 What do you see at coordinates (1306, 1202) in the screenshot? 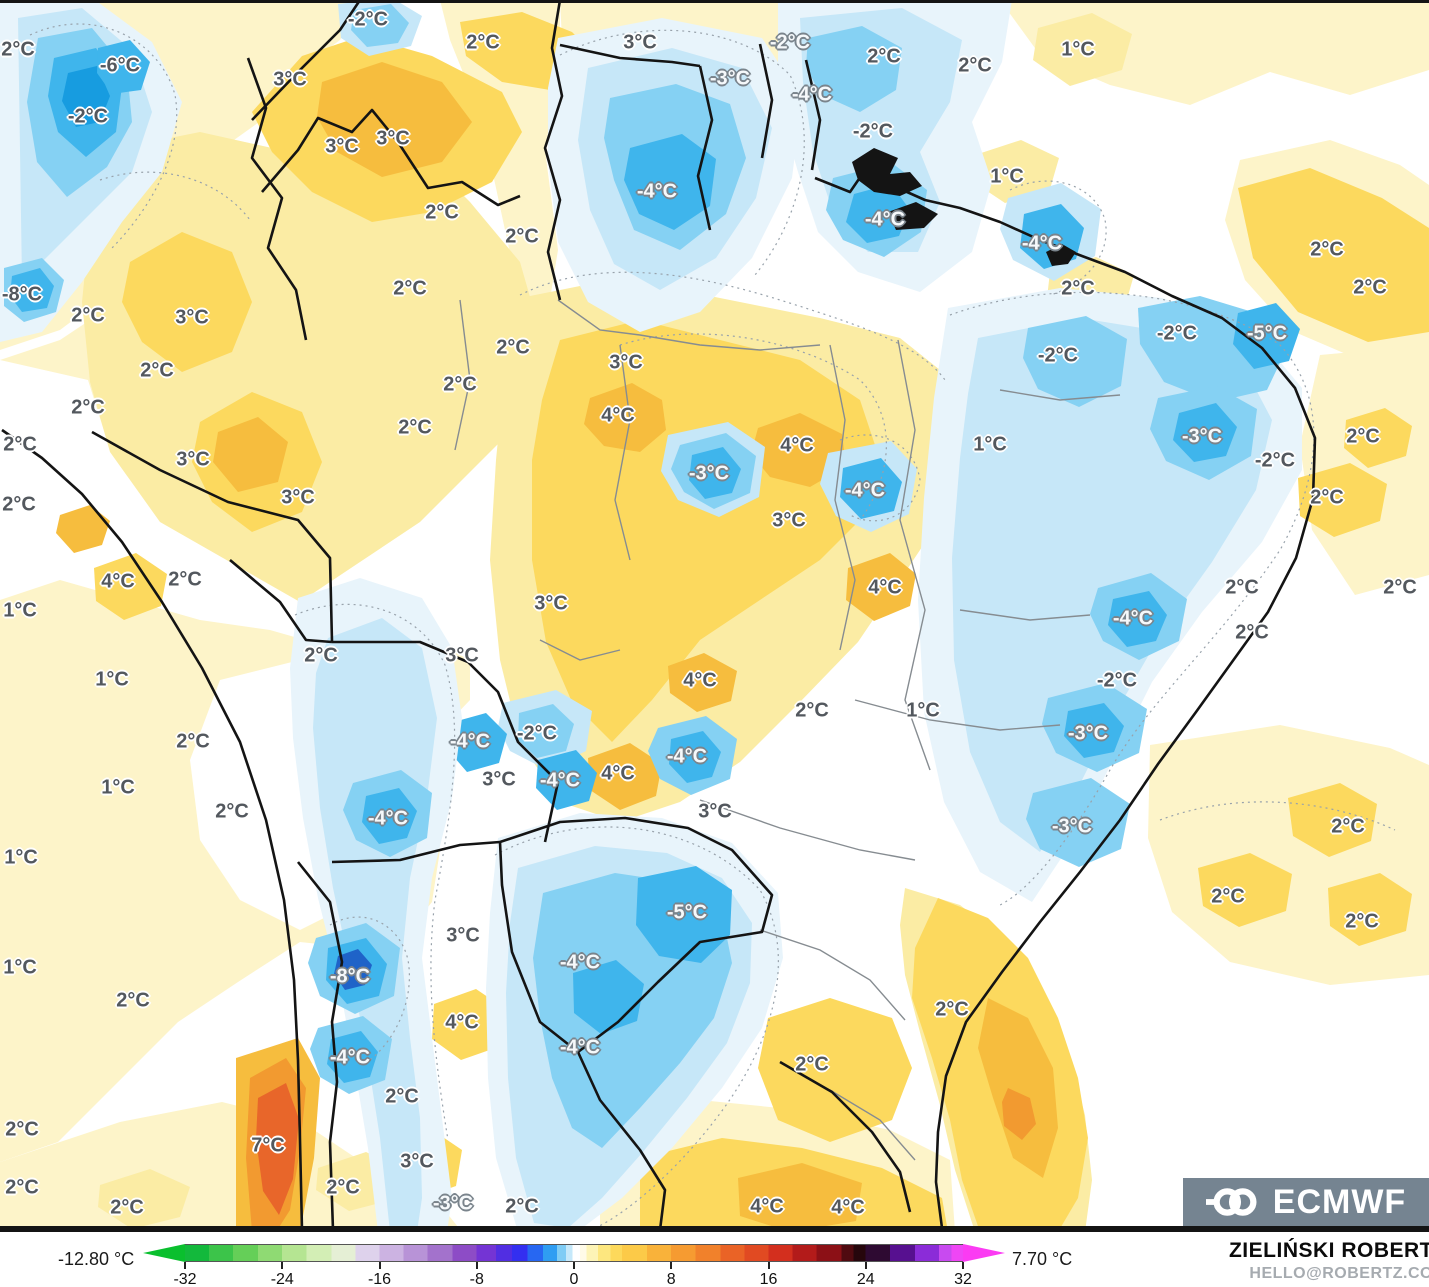
I see `ecmwf-logo: ECMWF` at bounding box center [1306, 1202].